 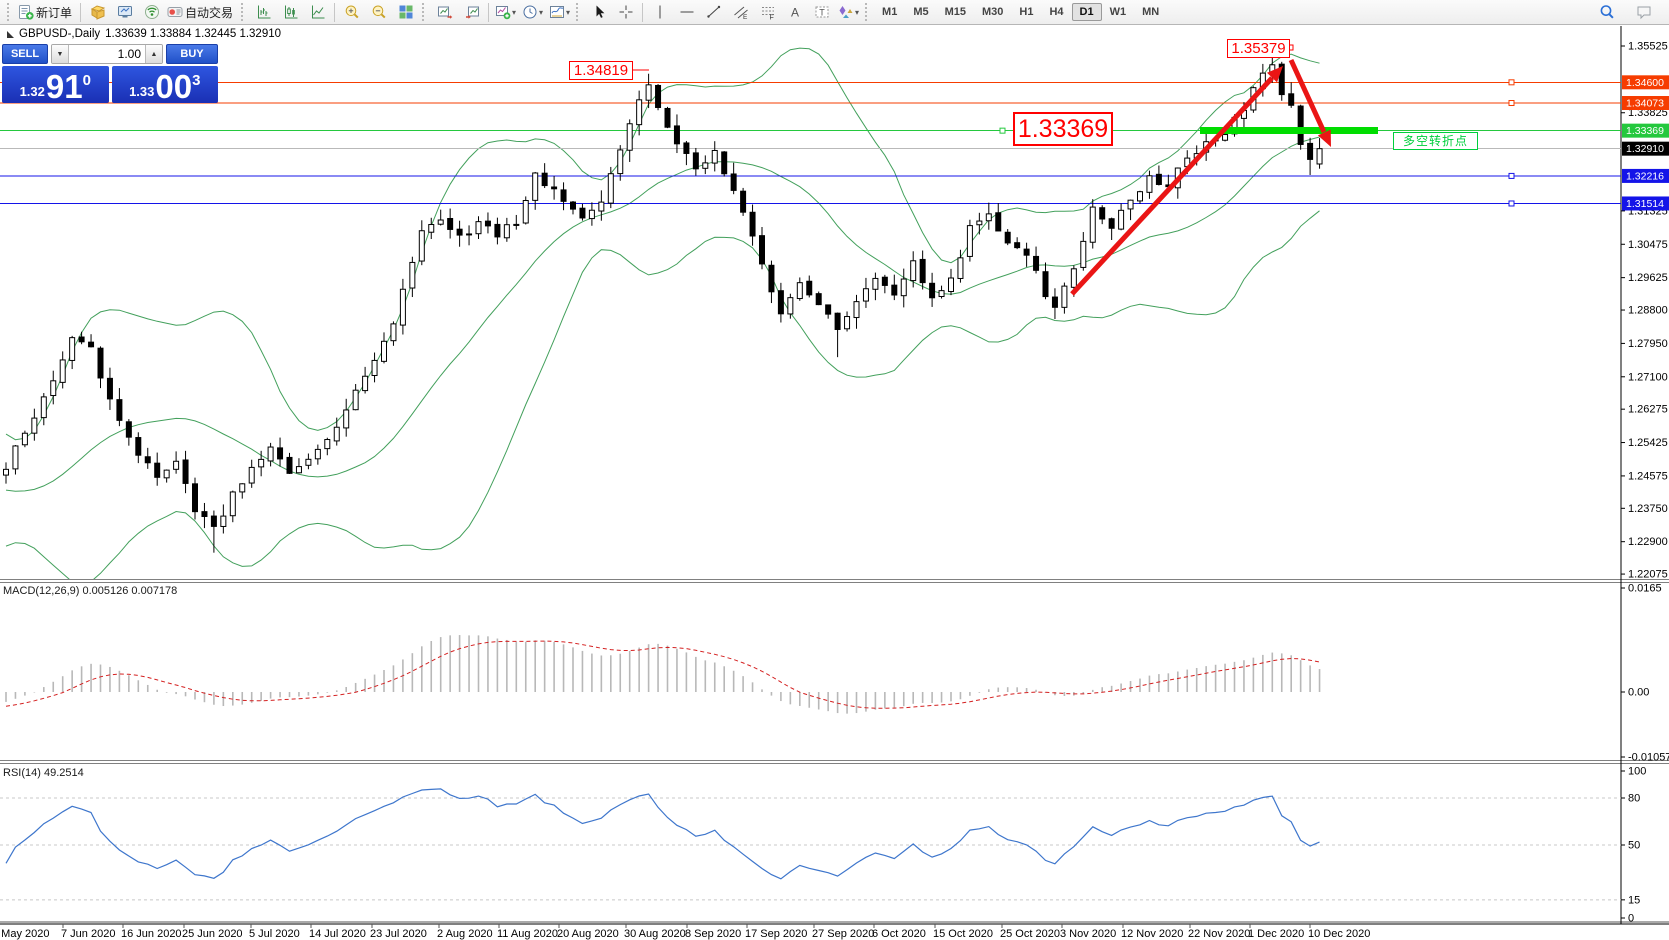 What do you see at coordinates (88, 934) in the screenshot?
I see `svg-text: 7 Jun 2020` at bounding box center [88, 934].